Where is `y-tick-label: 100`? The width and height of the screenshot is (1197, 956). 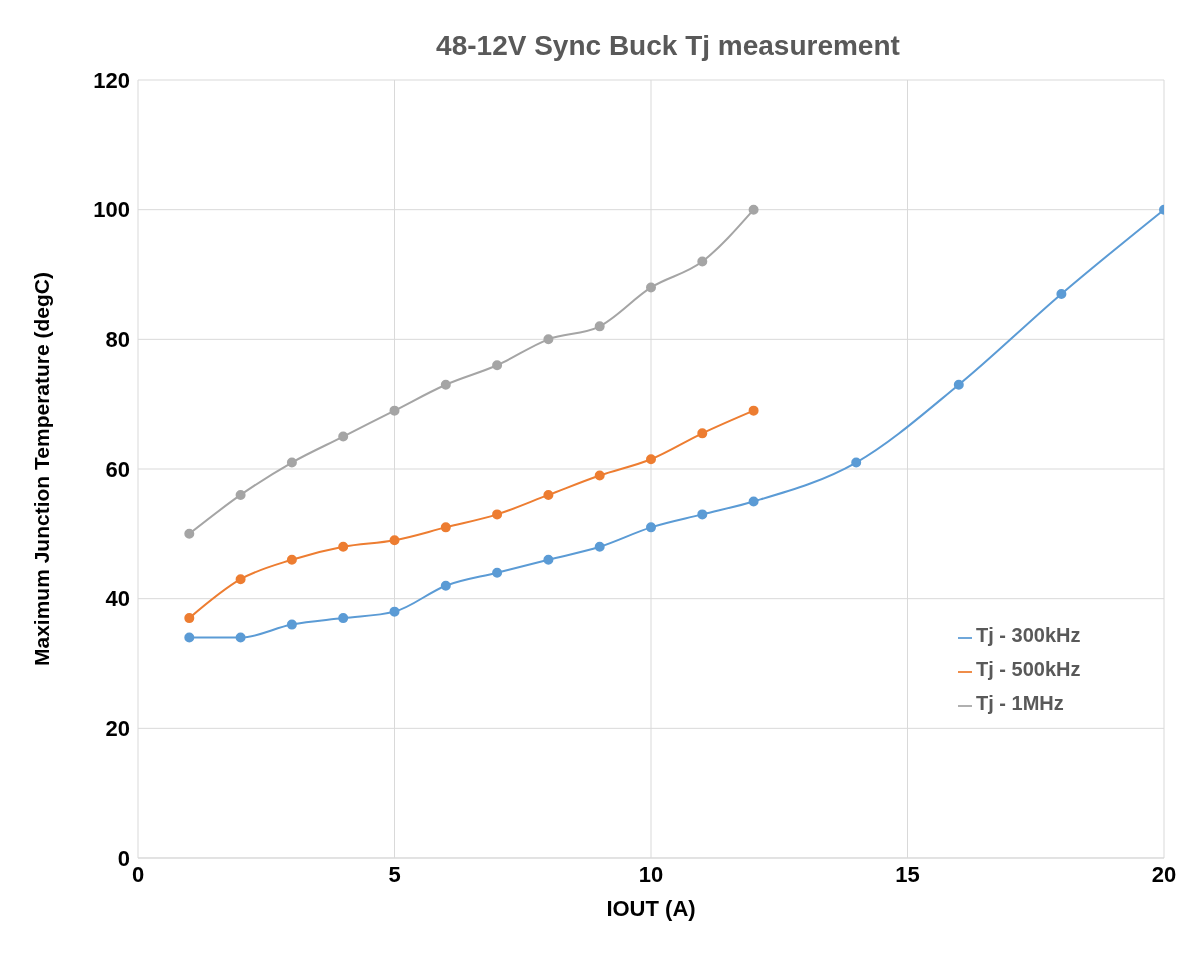
y-tick-label: 100 is located at coordinates (111, 210).